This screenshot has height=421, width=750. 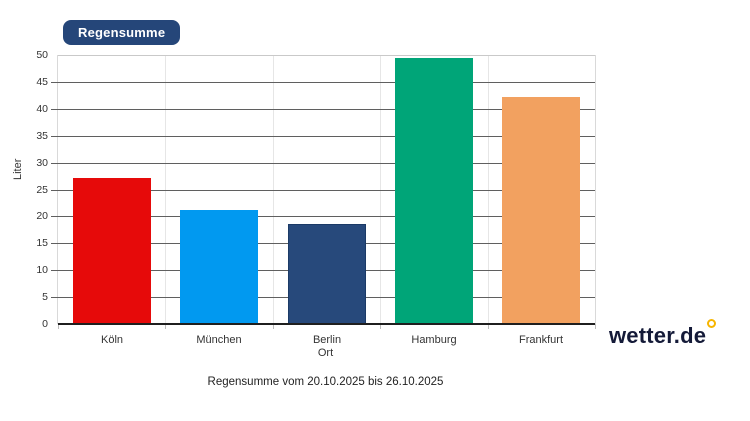 What do you see at coordinates (219, 267) in the screenshot?
I see `bar-münchen` at bounding box center [219, 267].